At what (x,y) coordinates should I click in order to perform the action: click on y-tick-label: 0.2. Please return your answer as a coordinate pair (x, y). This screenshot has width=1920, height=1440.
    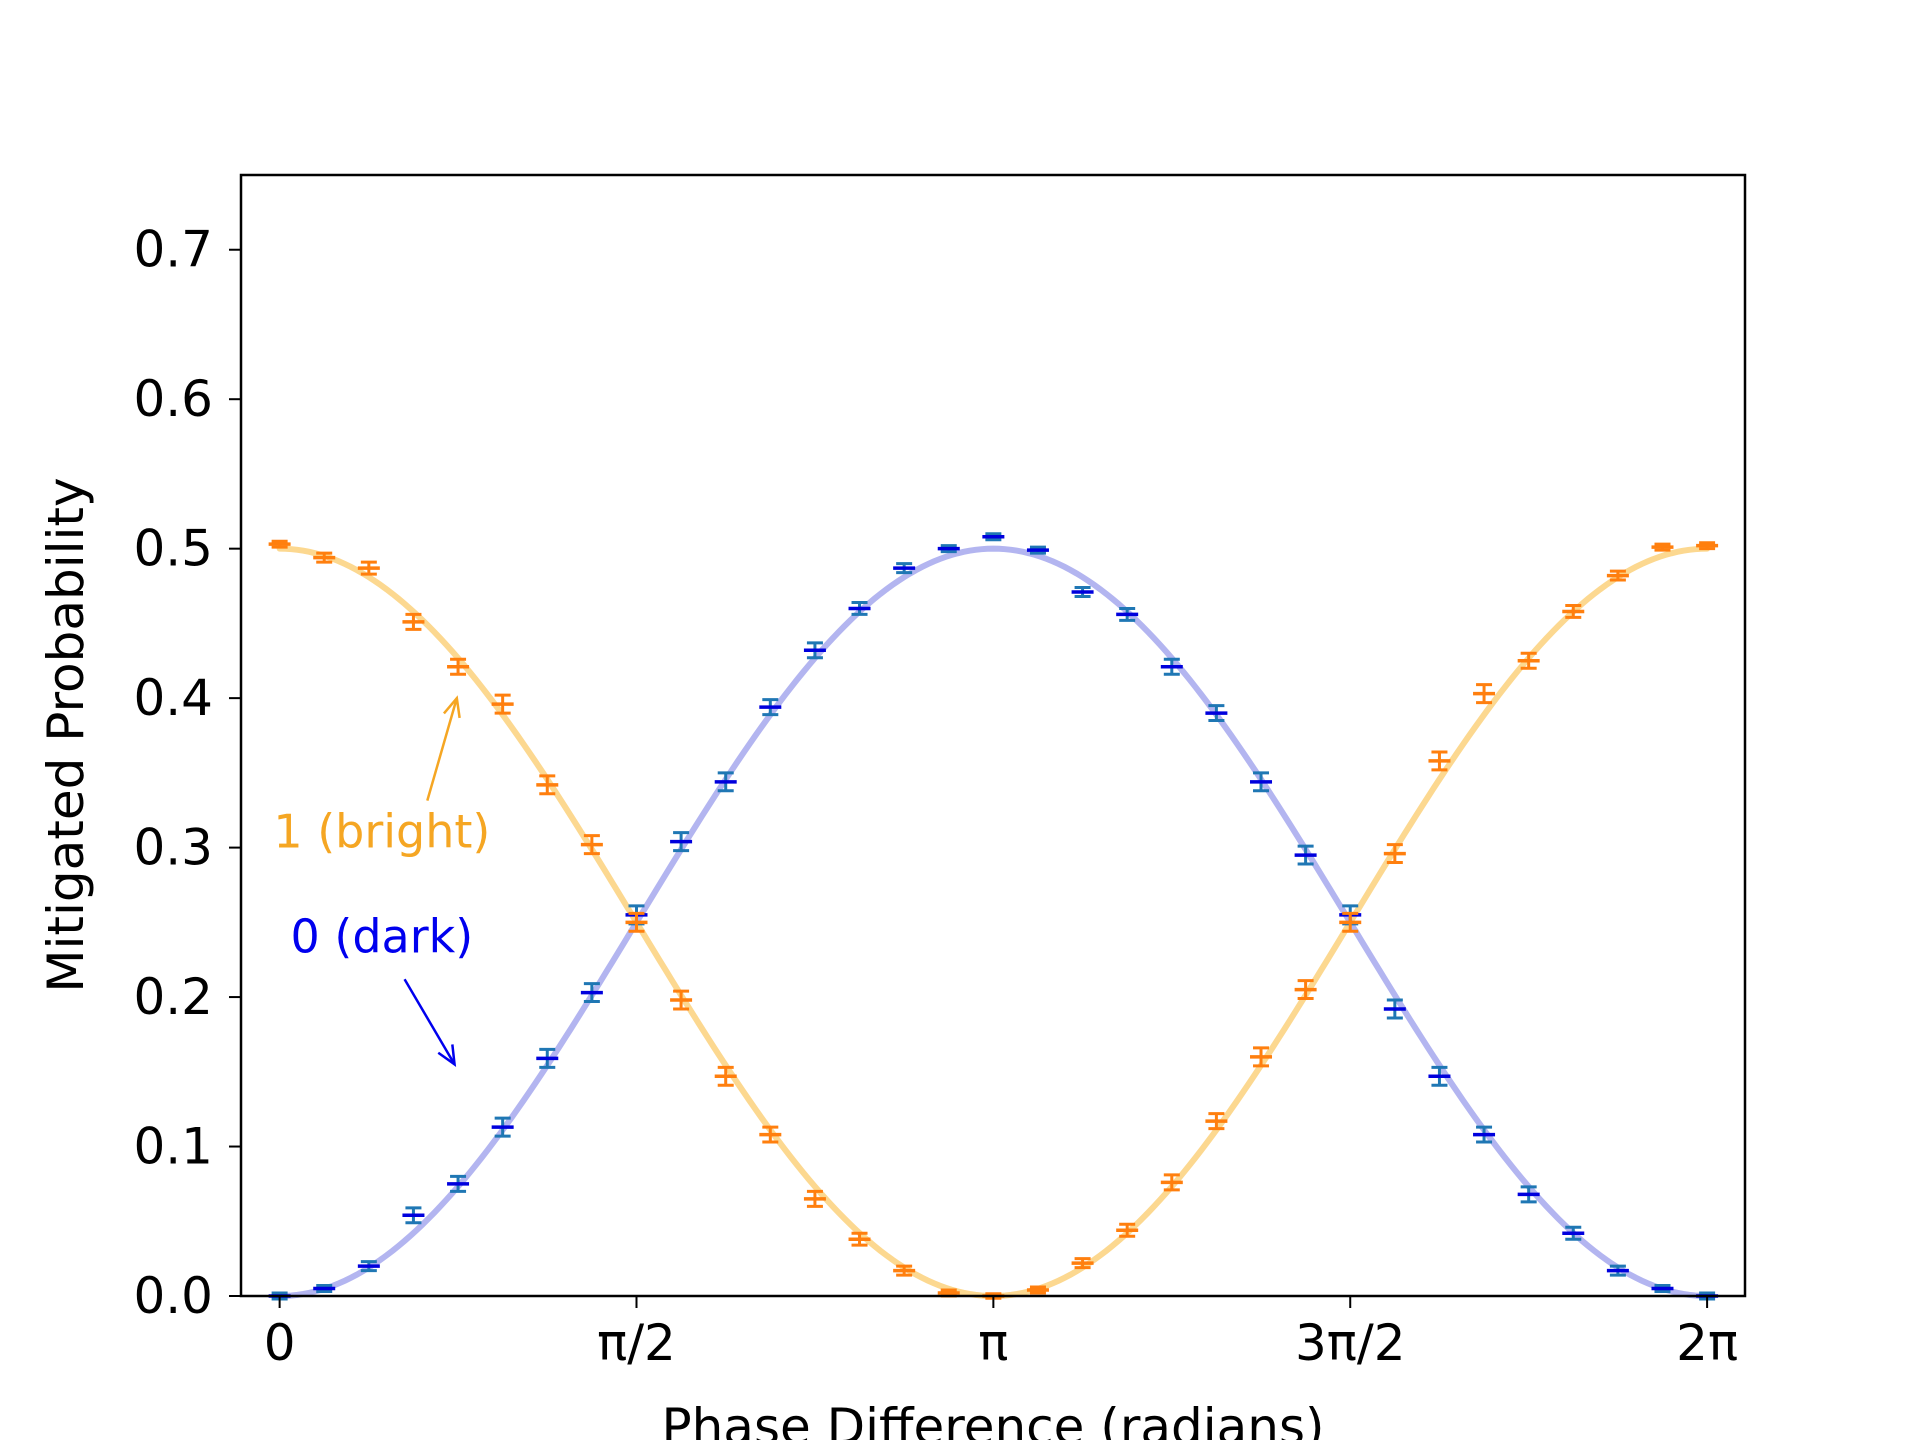
    Looking at the image, I should click on (173, 997).